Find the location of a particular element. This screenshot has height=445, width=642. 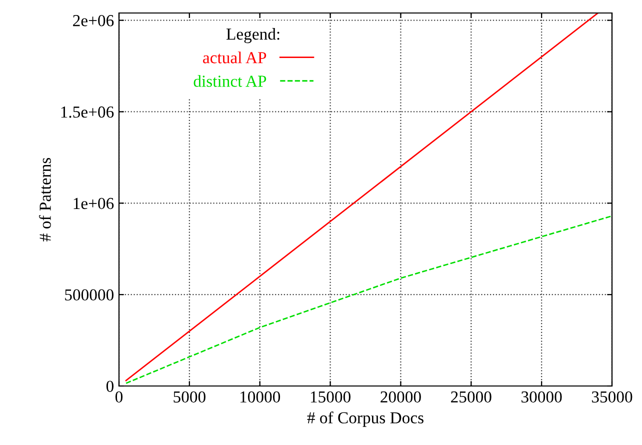

x-tick-label: 5000 is located at coordinates (190, 397).